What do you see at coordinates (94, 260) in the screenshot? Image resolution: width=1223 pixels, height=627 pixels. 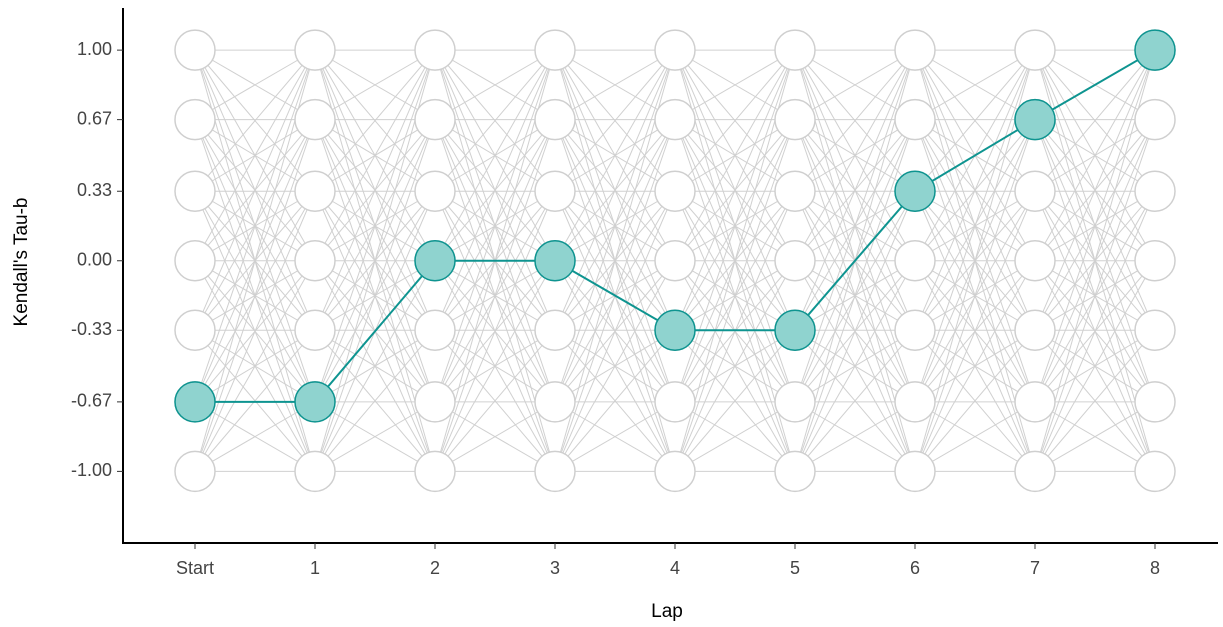 I see `y-tick-label: 0.00` at bounding box center [94, 260].